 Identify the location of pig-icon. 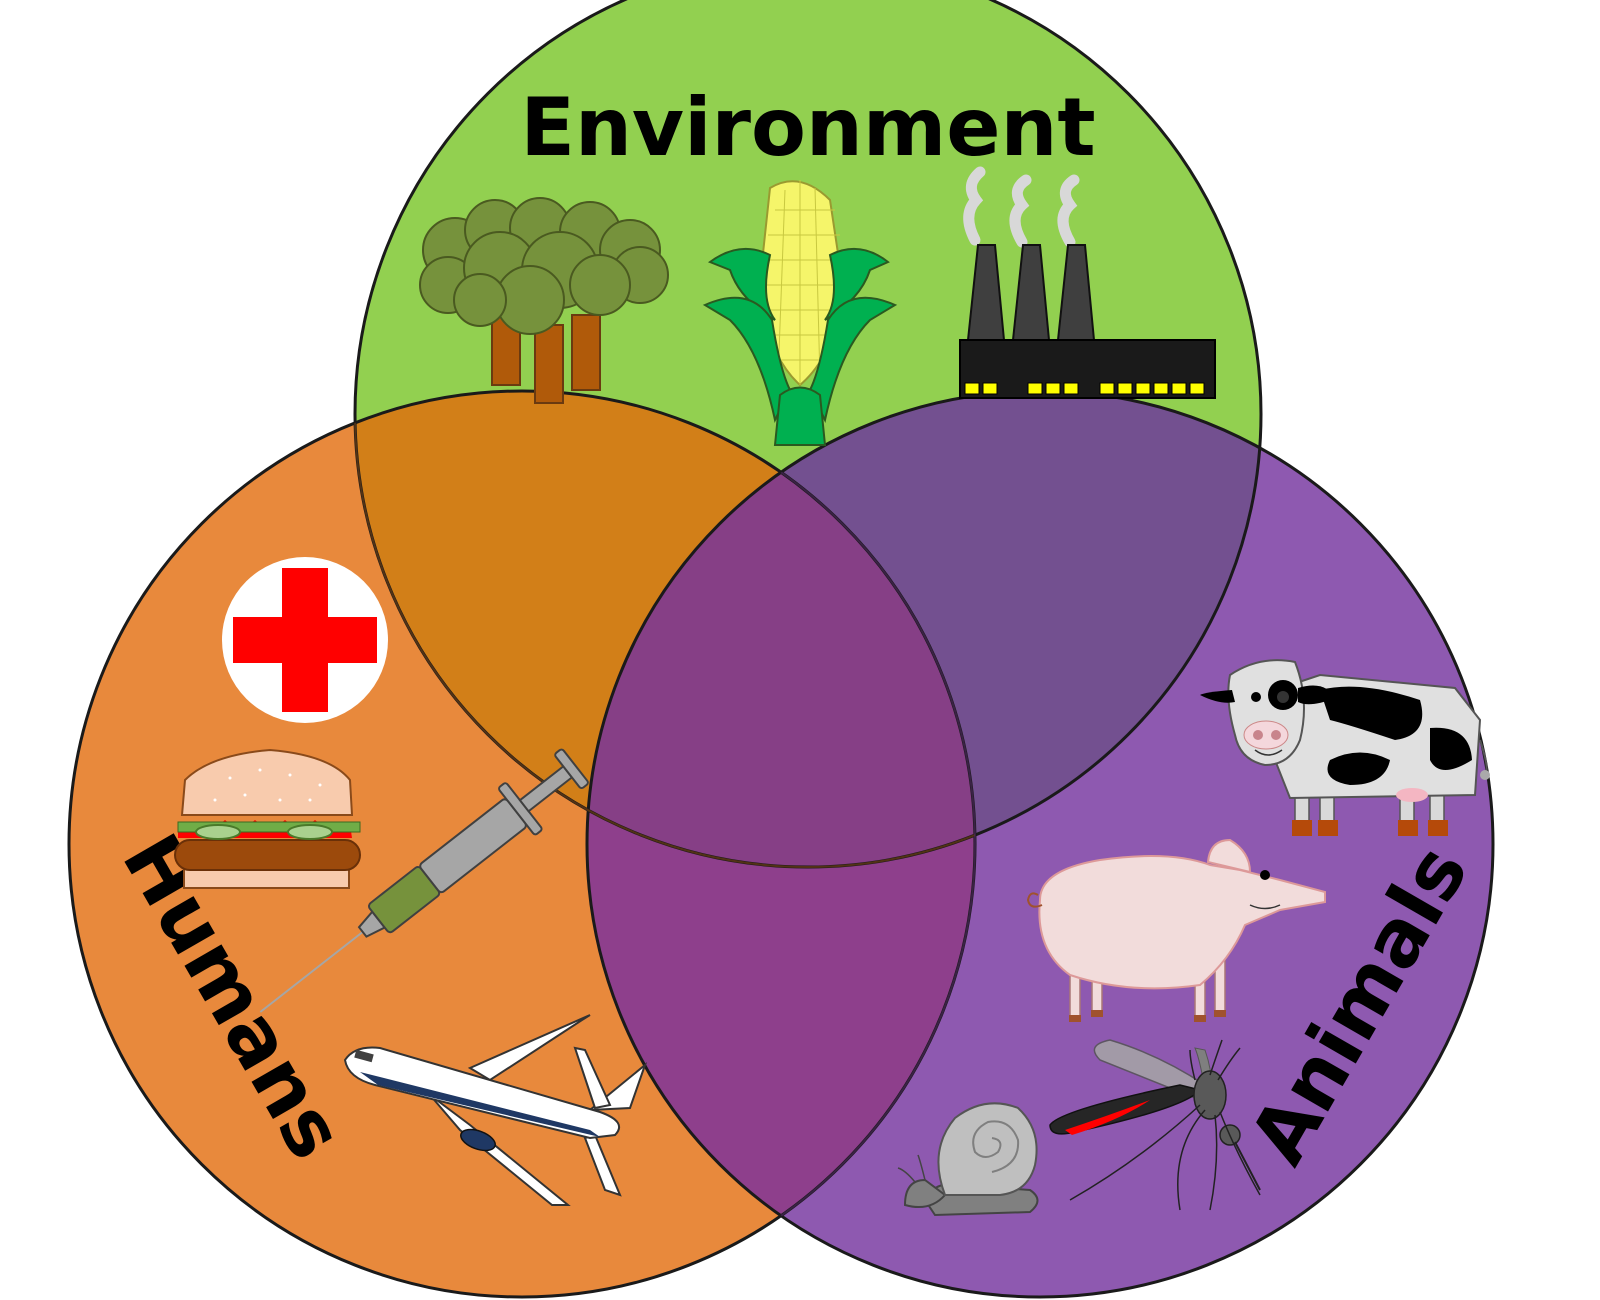
(1176, 930).